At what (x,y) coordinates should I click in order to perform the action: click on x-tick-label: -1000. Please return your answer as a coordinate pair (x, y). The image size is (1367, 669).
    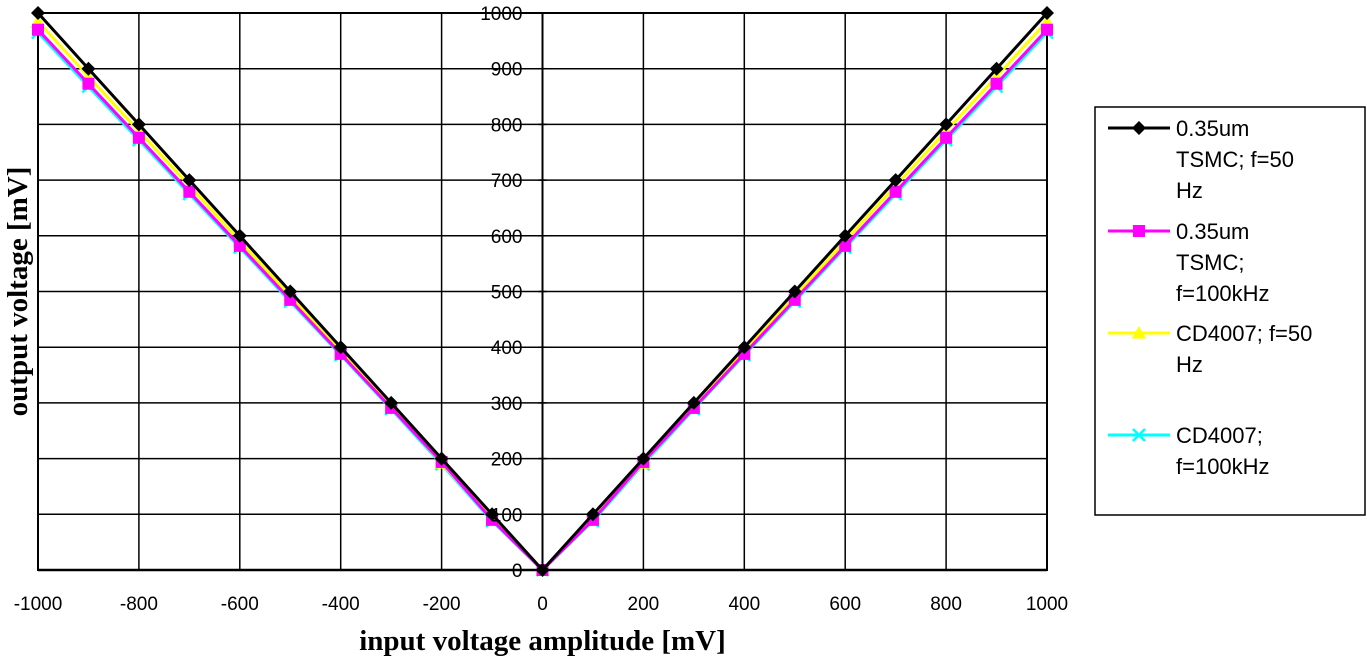
    Looking at the image, I should click on (38, 604).